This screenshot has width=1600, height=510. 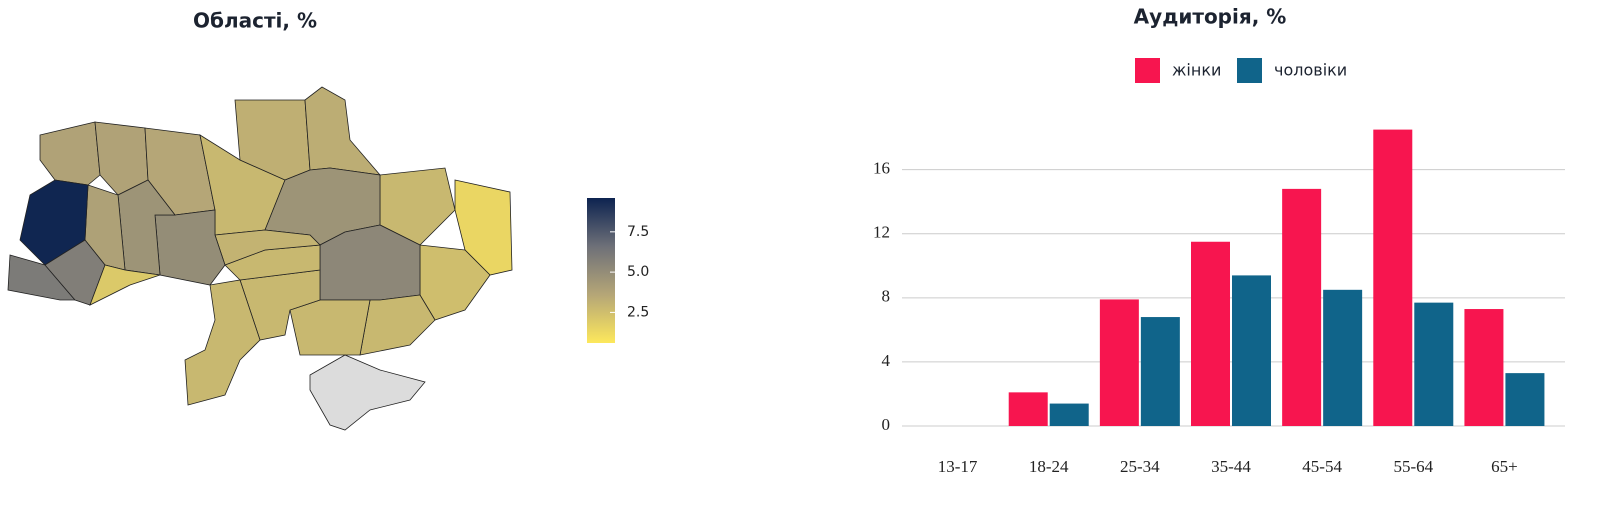 What do you see at coordinates (1504, 466) in the screenshot?
I see `x-tick-label: 65+` at bounding box center [1504, 466].